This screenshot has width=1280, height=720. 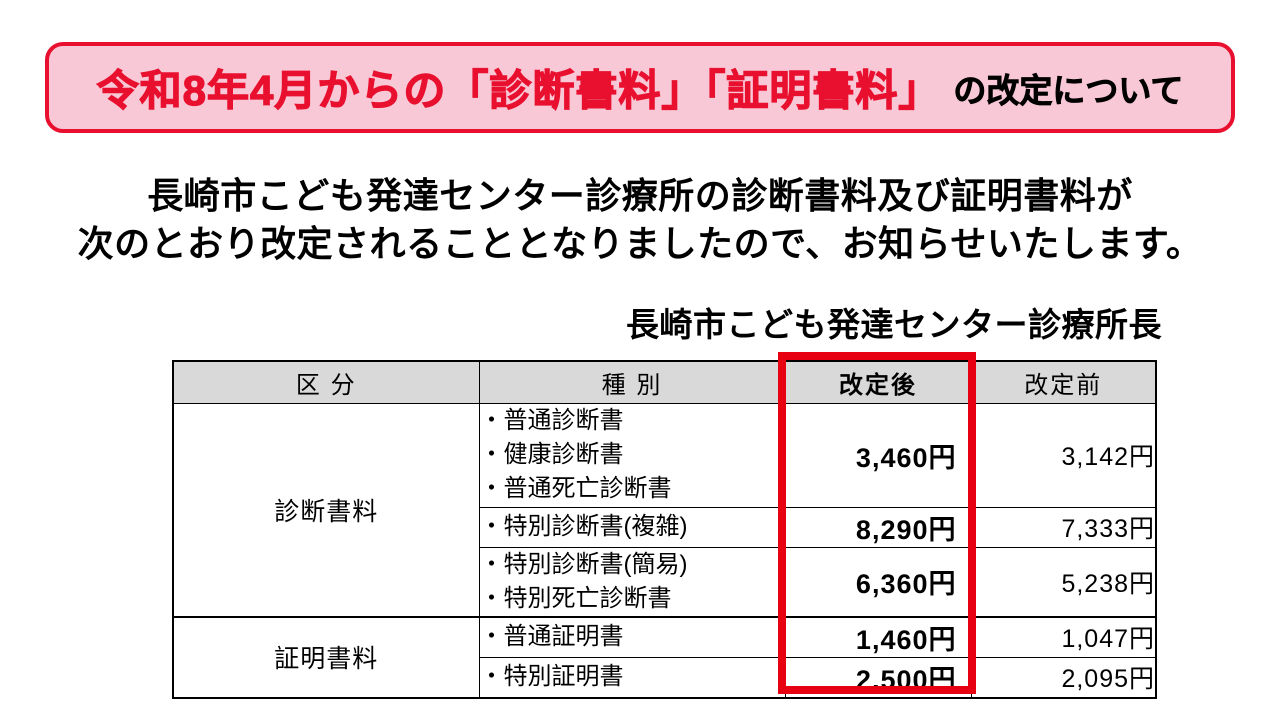 I want to click on header-category: 区 分, so click(x=326, y=382).